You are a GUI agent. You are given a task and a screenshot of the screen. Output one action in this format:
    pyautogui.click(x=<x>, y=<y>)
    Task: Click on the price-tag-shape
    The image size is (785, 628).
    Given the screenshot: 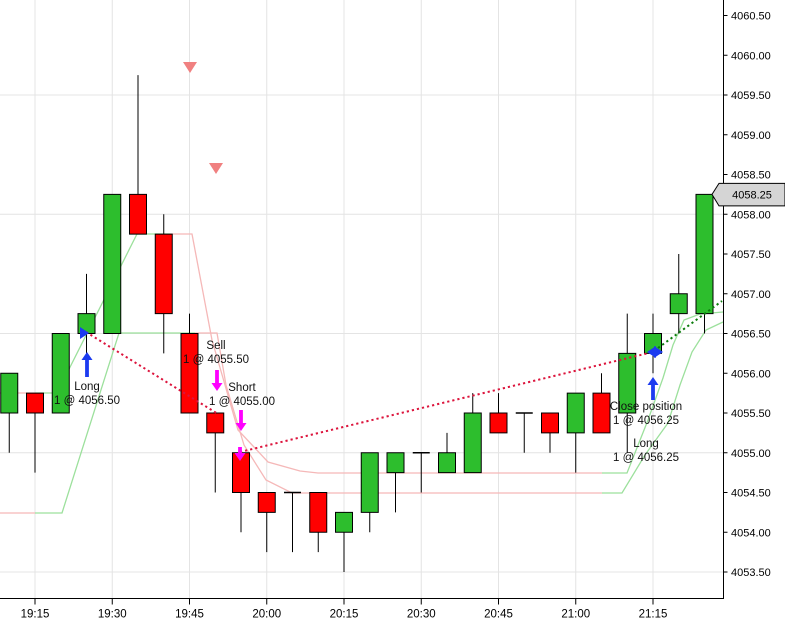 What is the action you would take?
    pyautogui.click(x=748, y=194)
    